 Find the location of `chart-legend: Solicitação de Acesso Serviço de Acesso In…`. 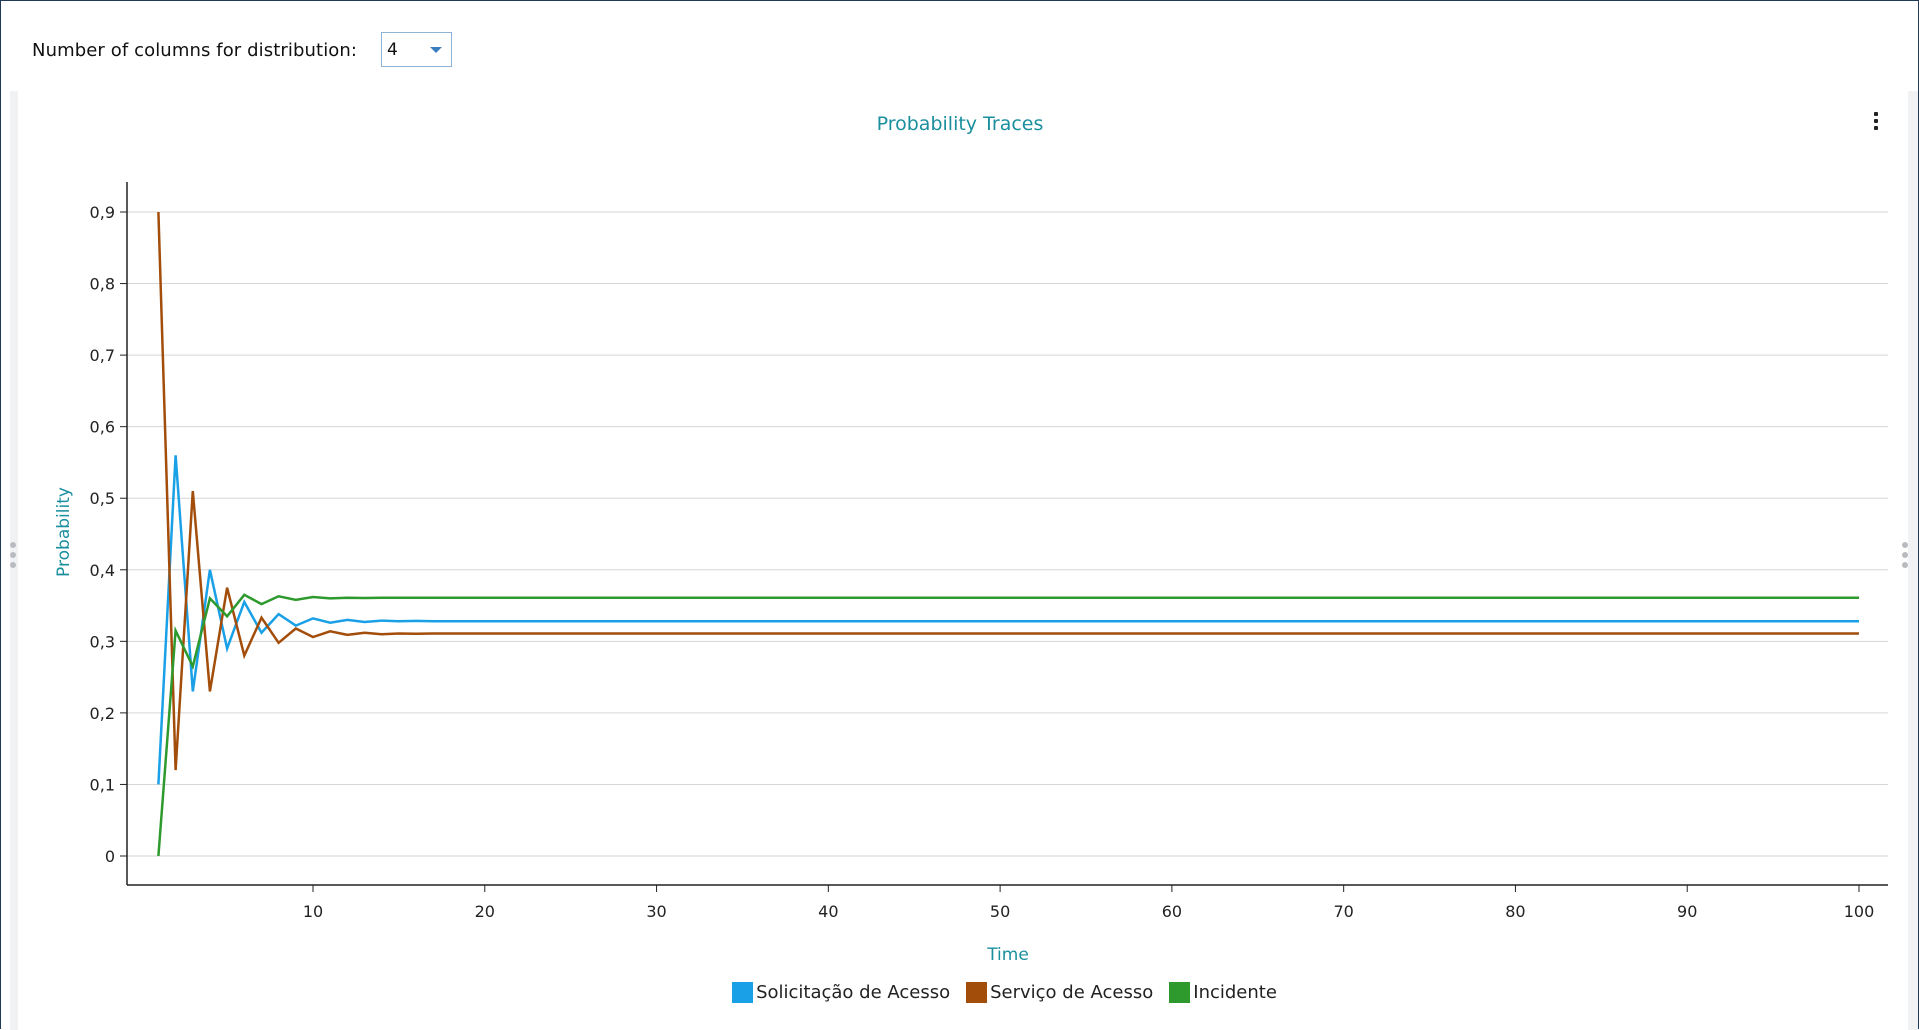

chart-legend: Solicitação de Acesso Serviço de Acesso In… is located at coordinates (959, 992).